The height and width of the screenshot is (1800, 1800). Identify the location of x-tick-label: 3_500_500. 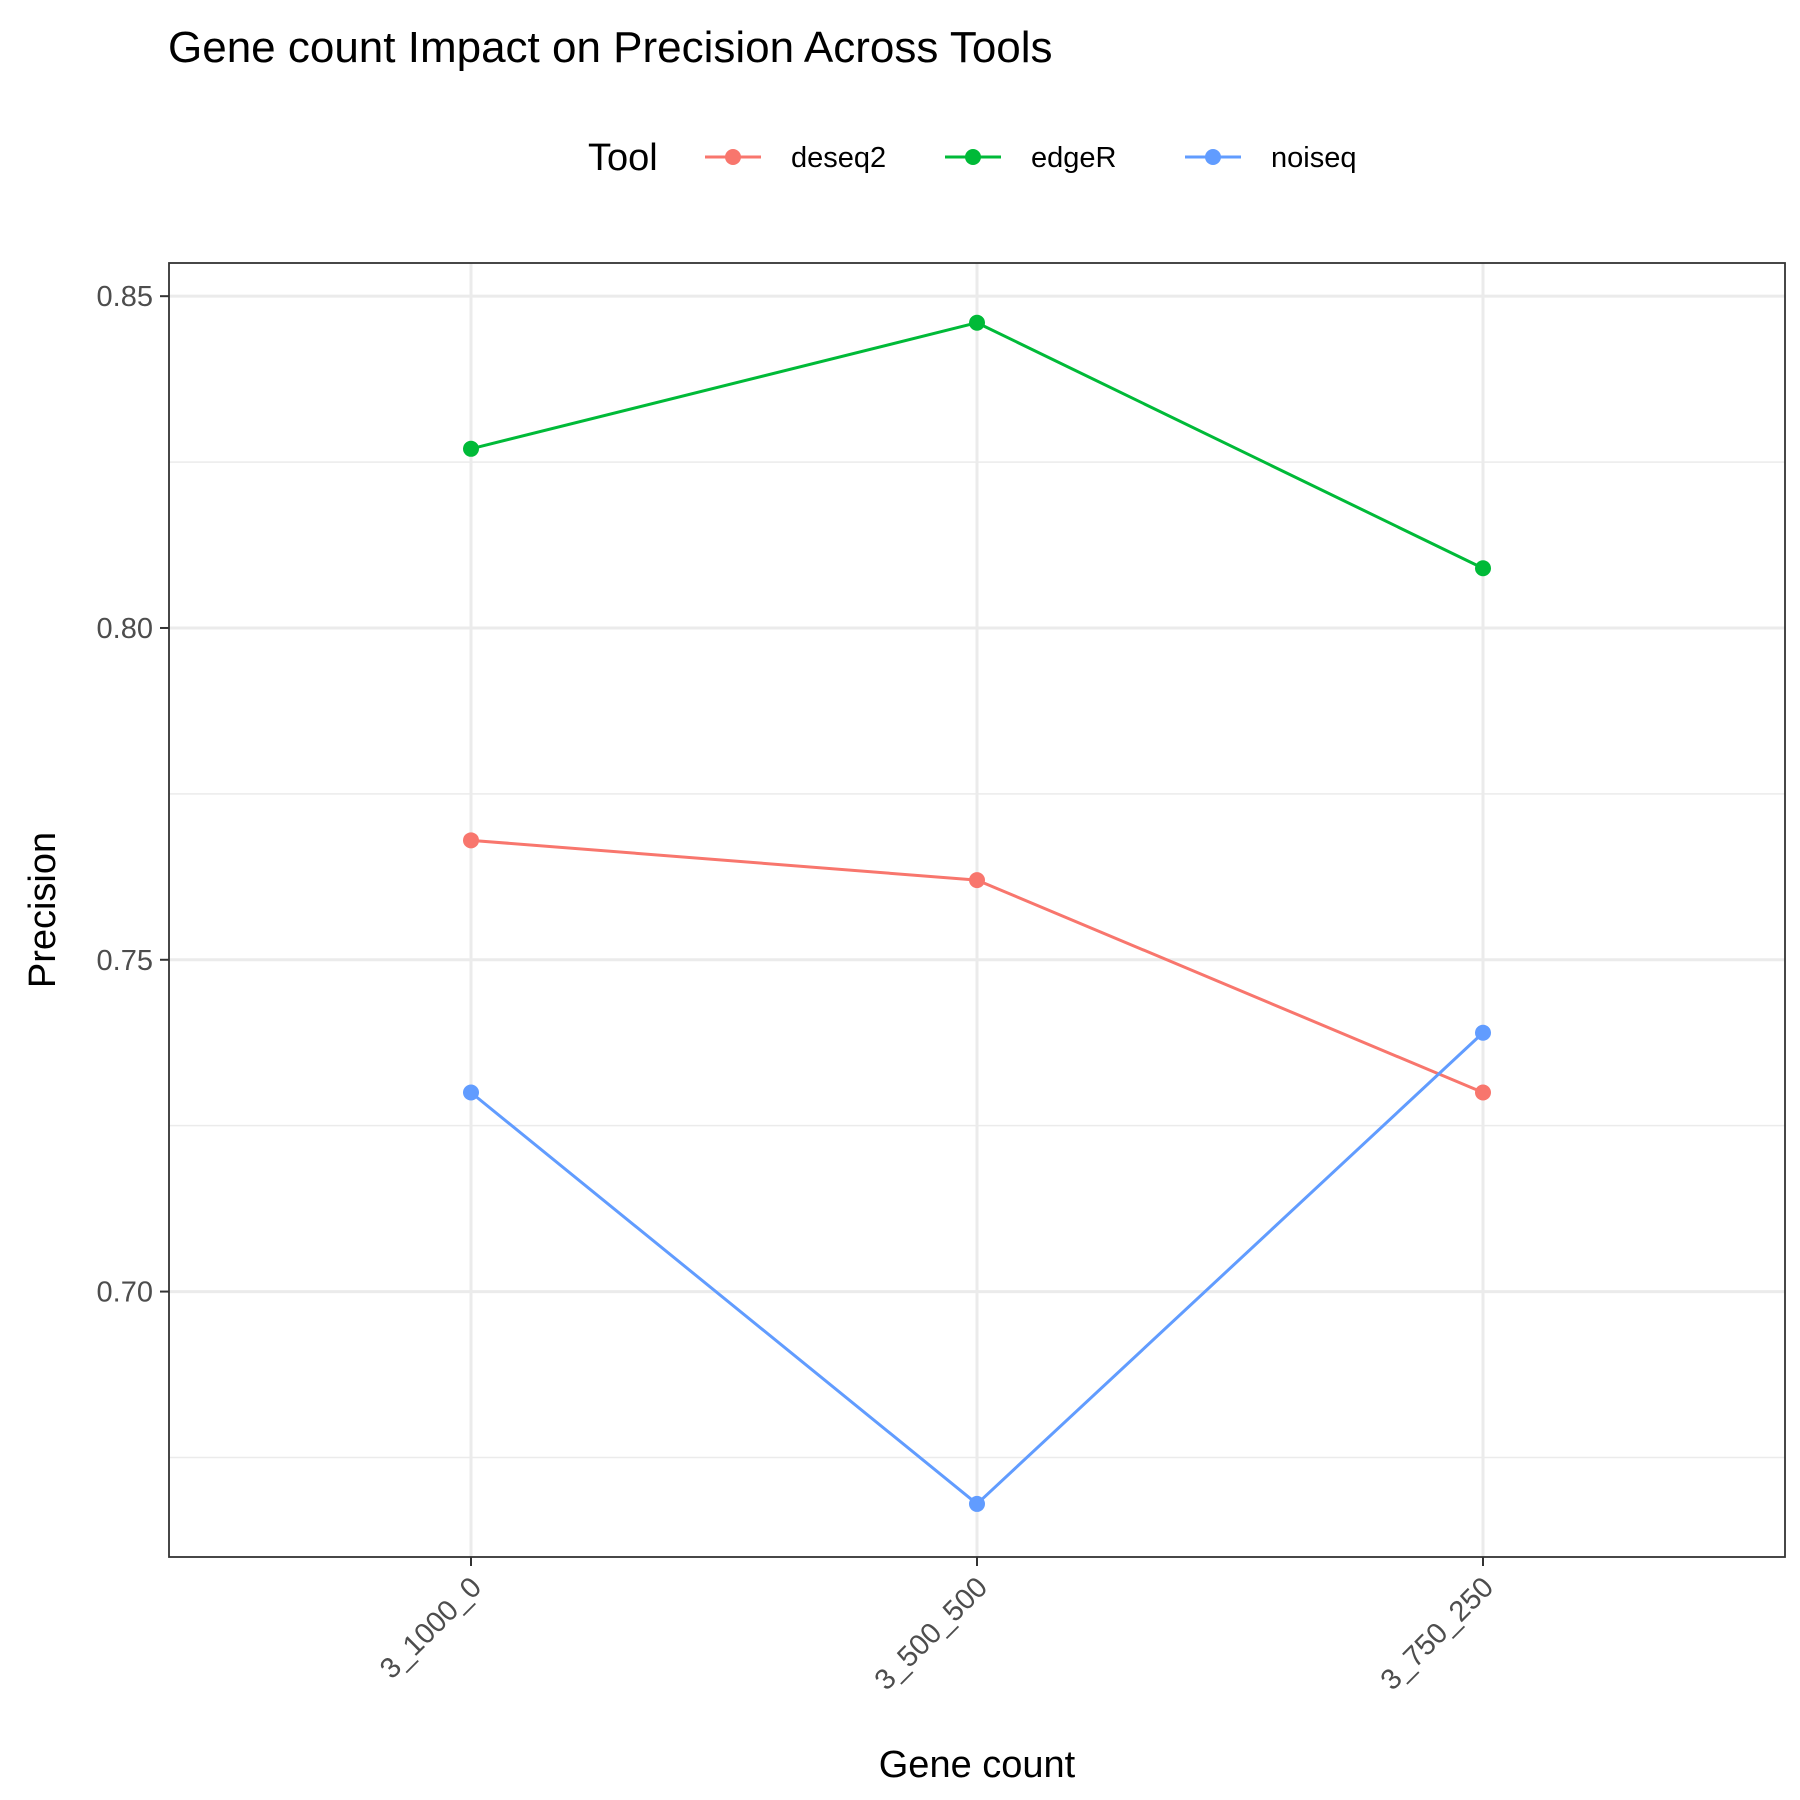
(931, 1633).